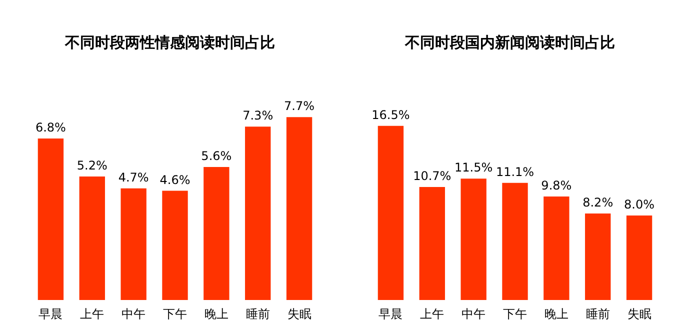 Image resolution: width=680 pixels, height=335 pixels. Describe the element at coordinates (432, 176) in the screenshot. I see `data-label: 10.7%` at that location.